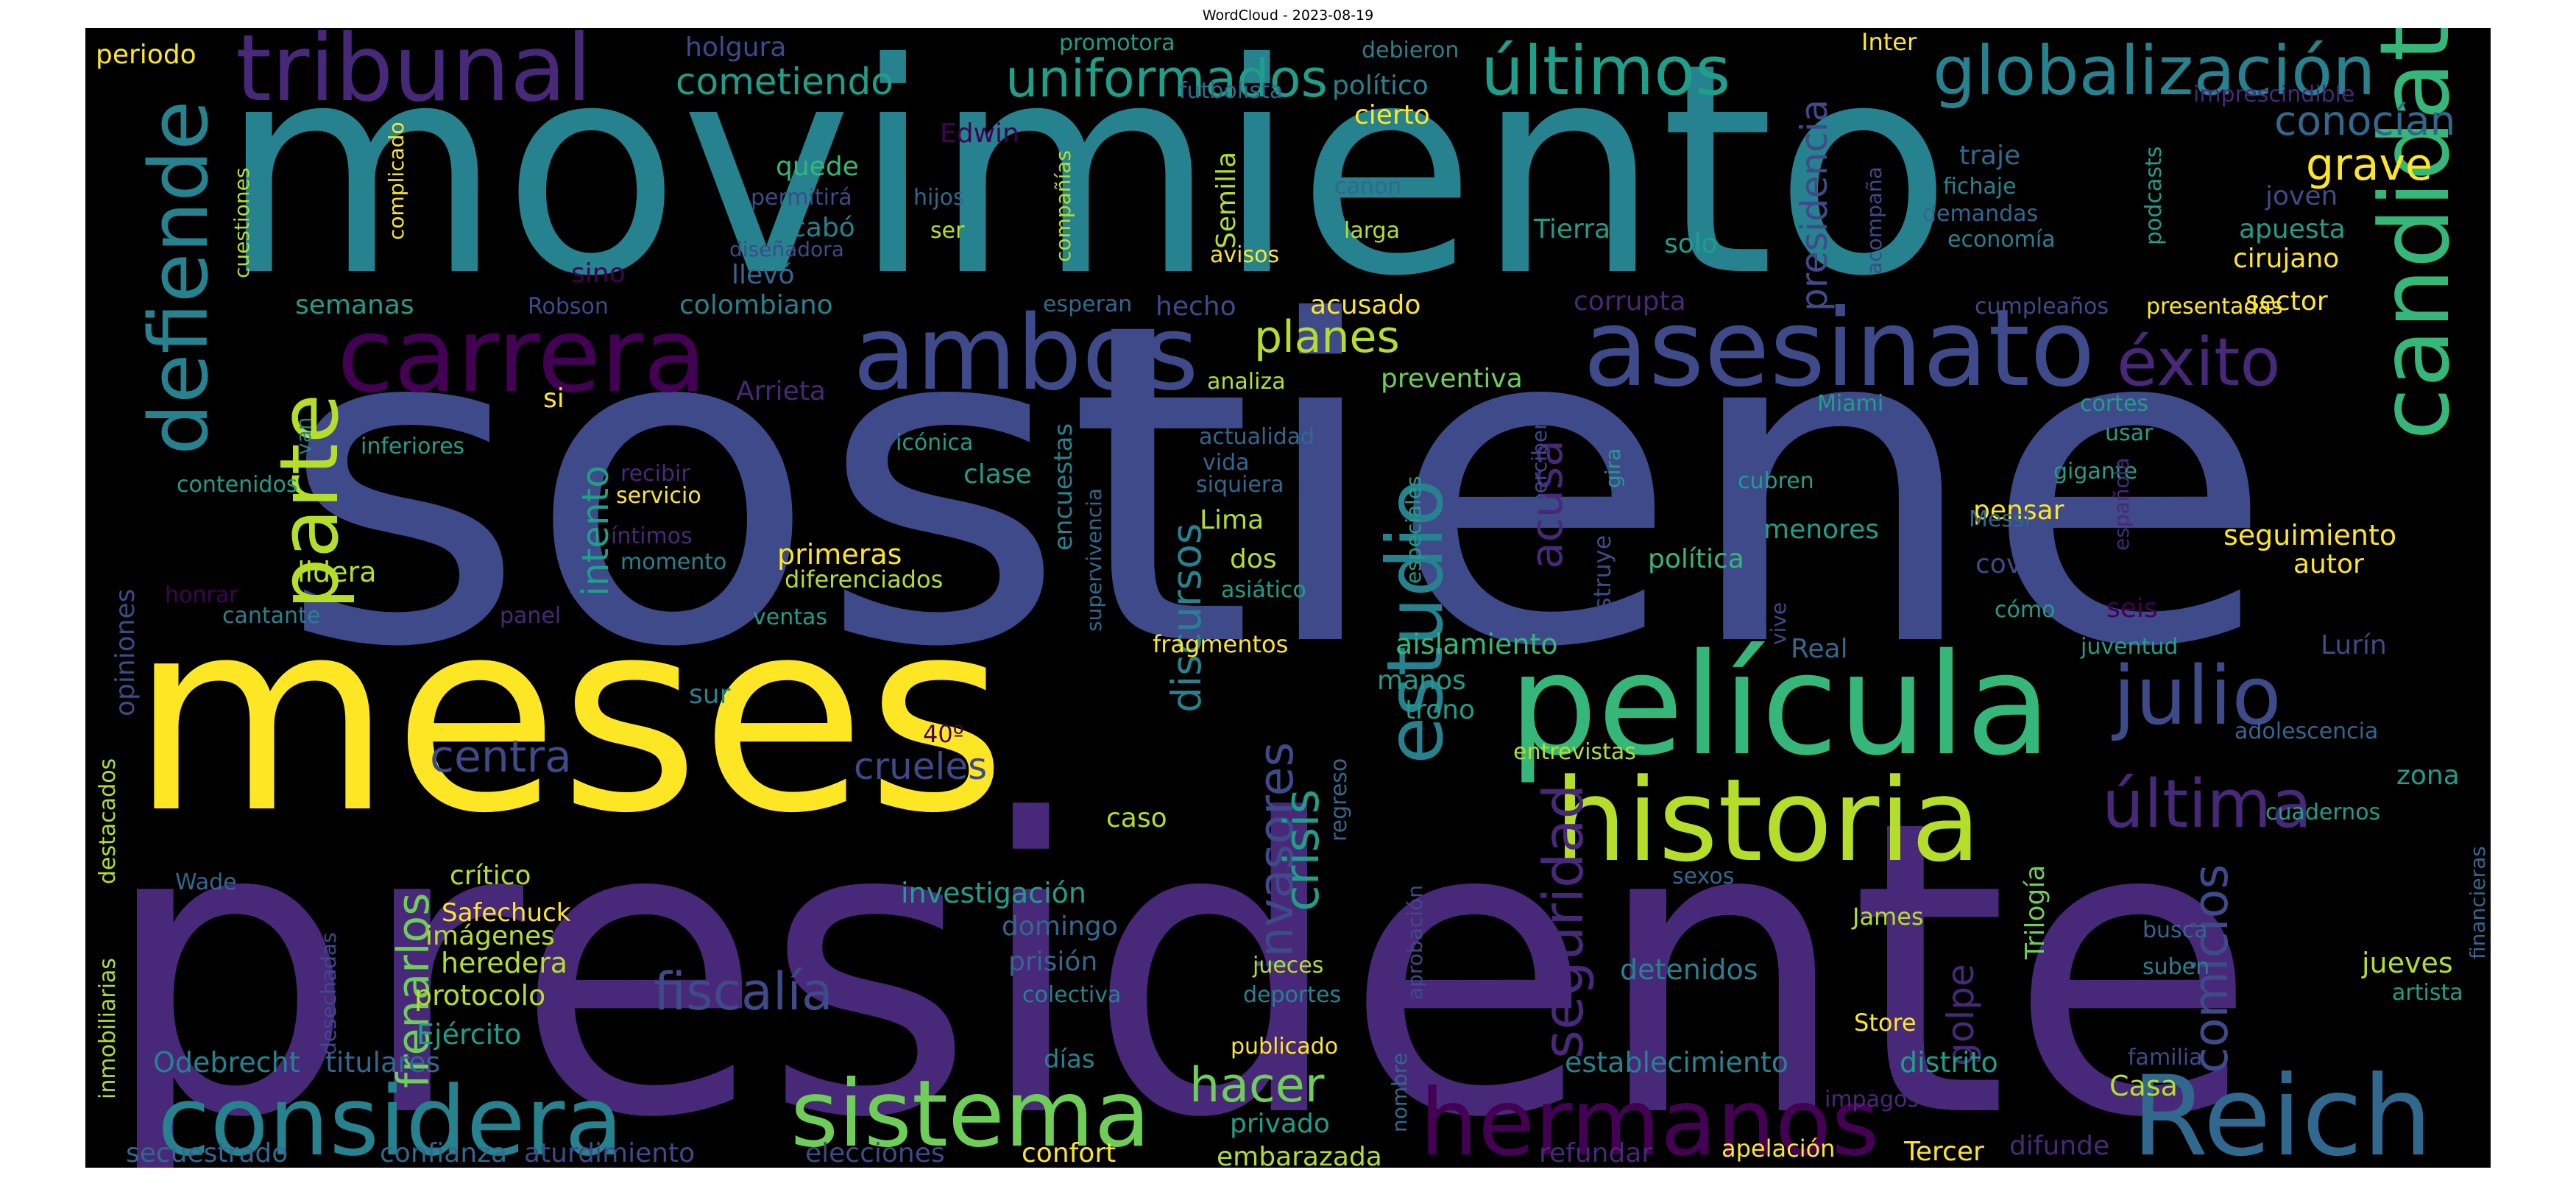 The image size is (2576, 1178). I want to click on word-cloud-word: zona, so click(2428, 776).